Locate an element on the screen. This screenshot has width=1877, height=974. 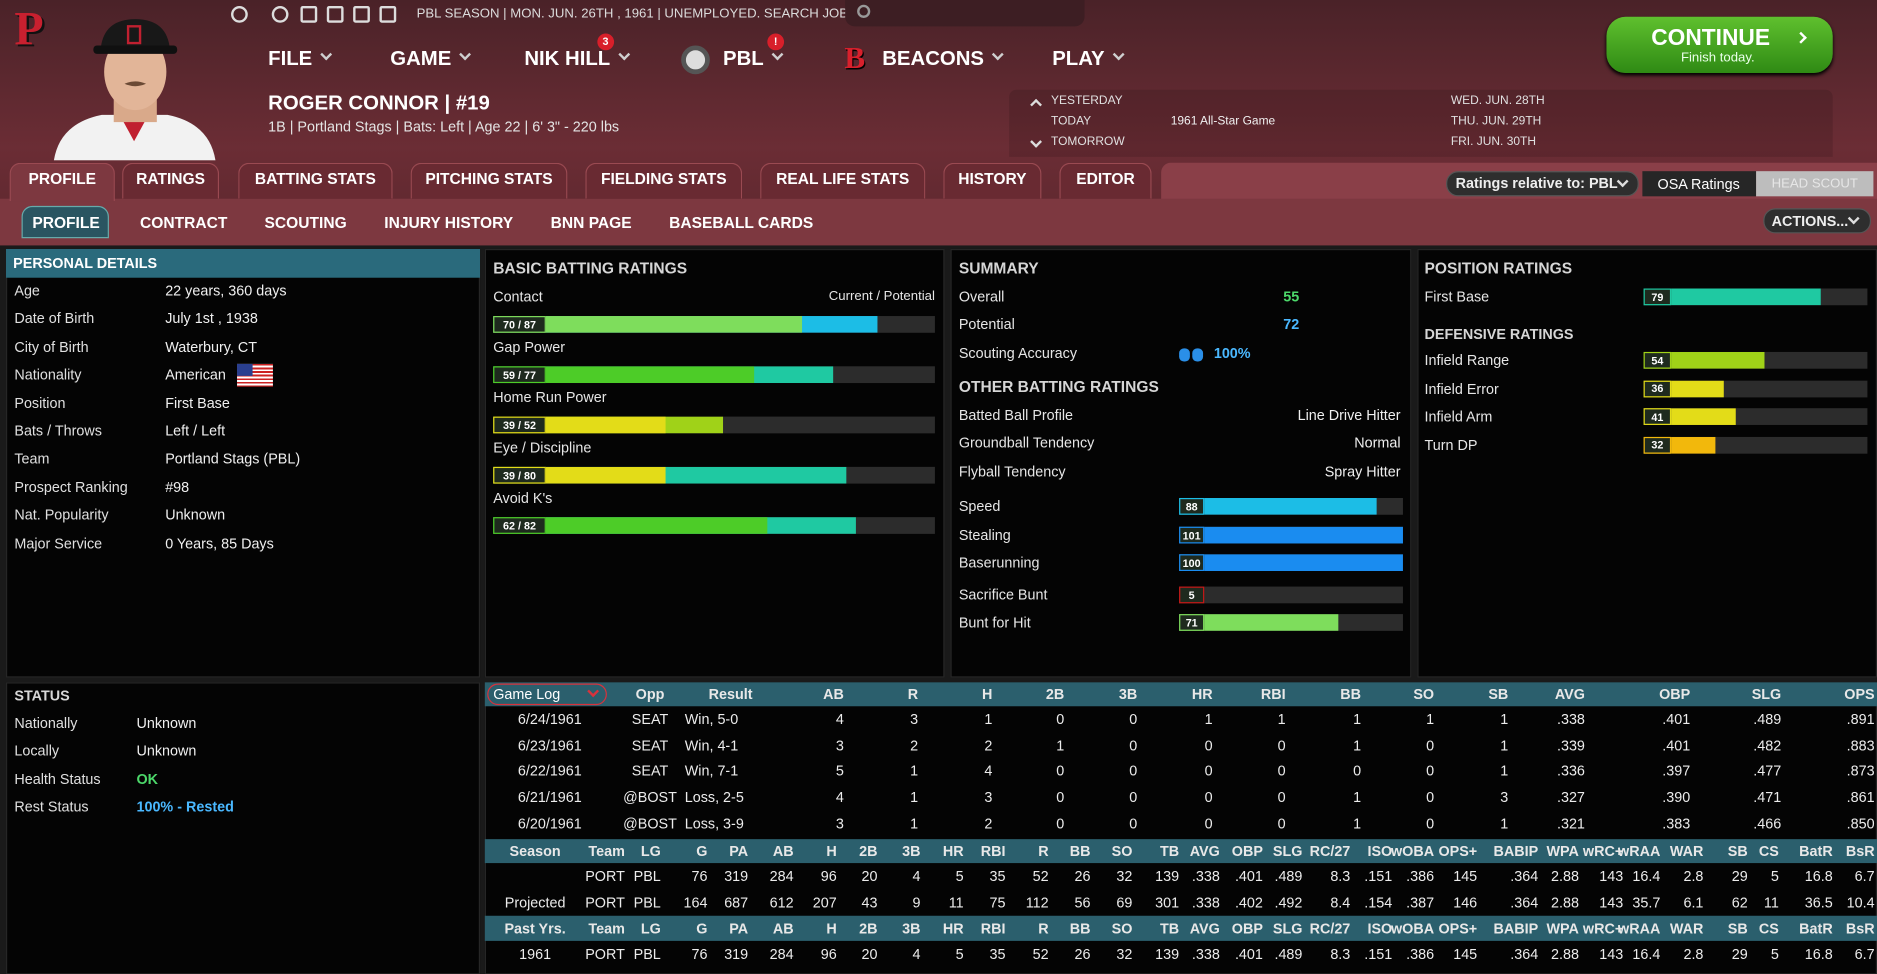
menu-item: BEACONS is located at coordinates (933, 59).